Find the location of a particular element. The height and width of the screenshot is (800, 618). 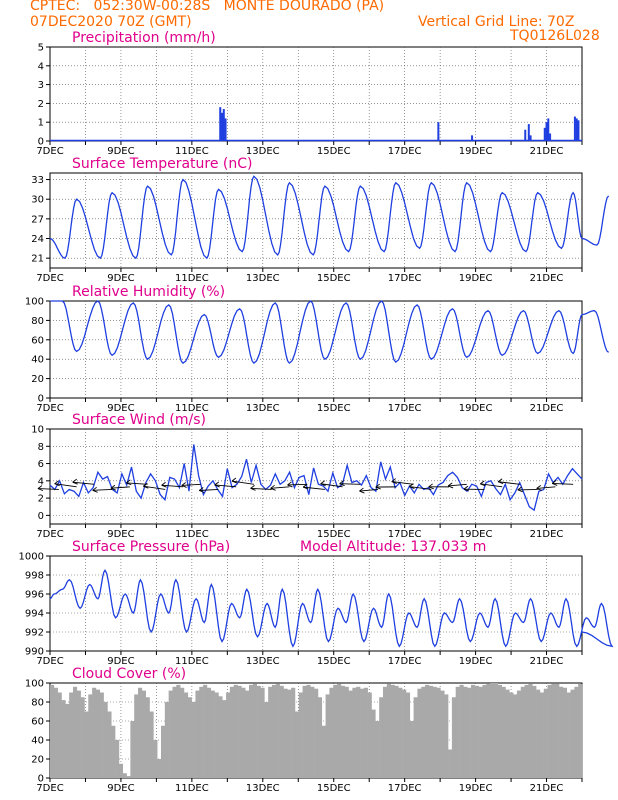

y-tick-label: 5 is located at coordinates (41, 48).